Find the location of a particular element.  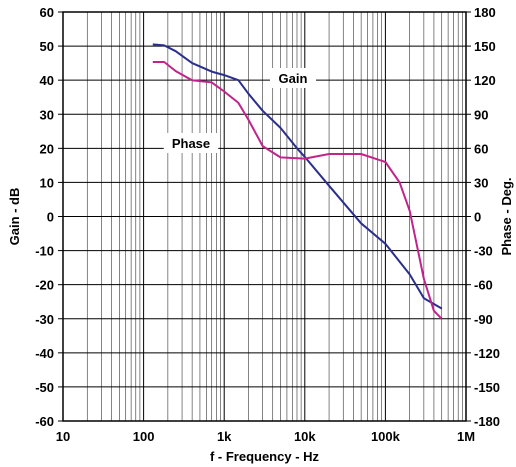

x-tick-label: 10 is located at coordinates (63, 436).